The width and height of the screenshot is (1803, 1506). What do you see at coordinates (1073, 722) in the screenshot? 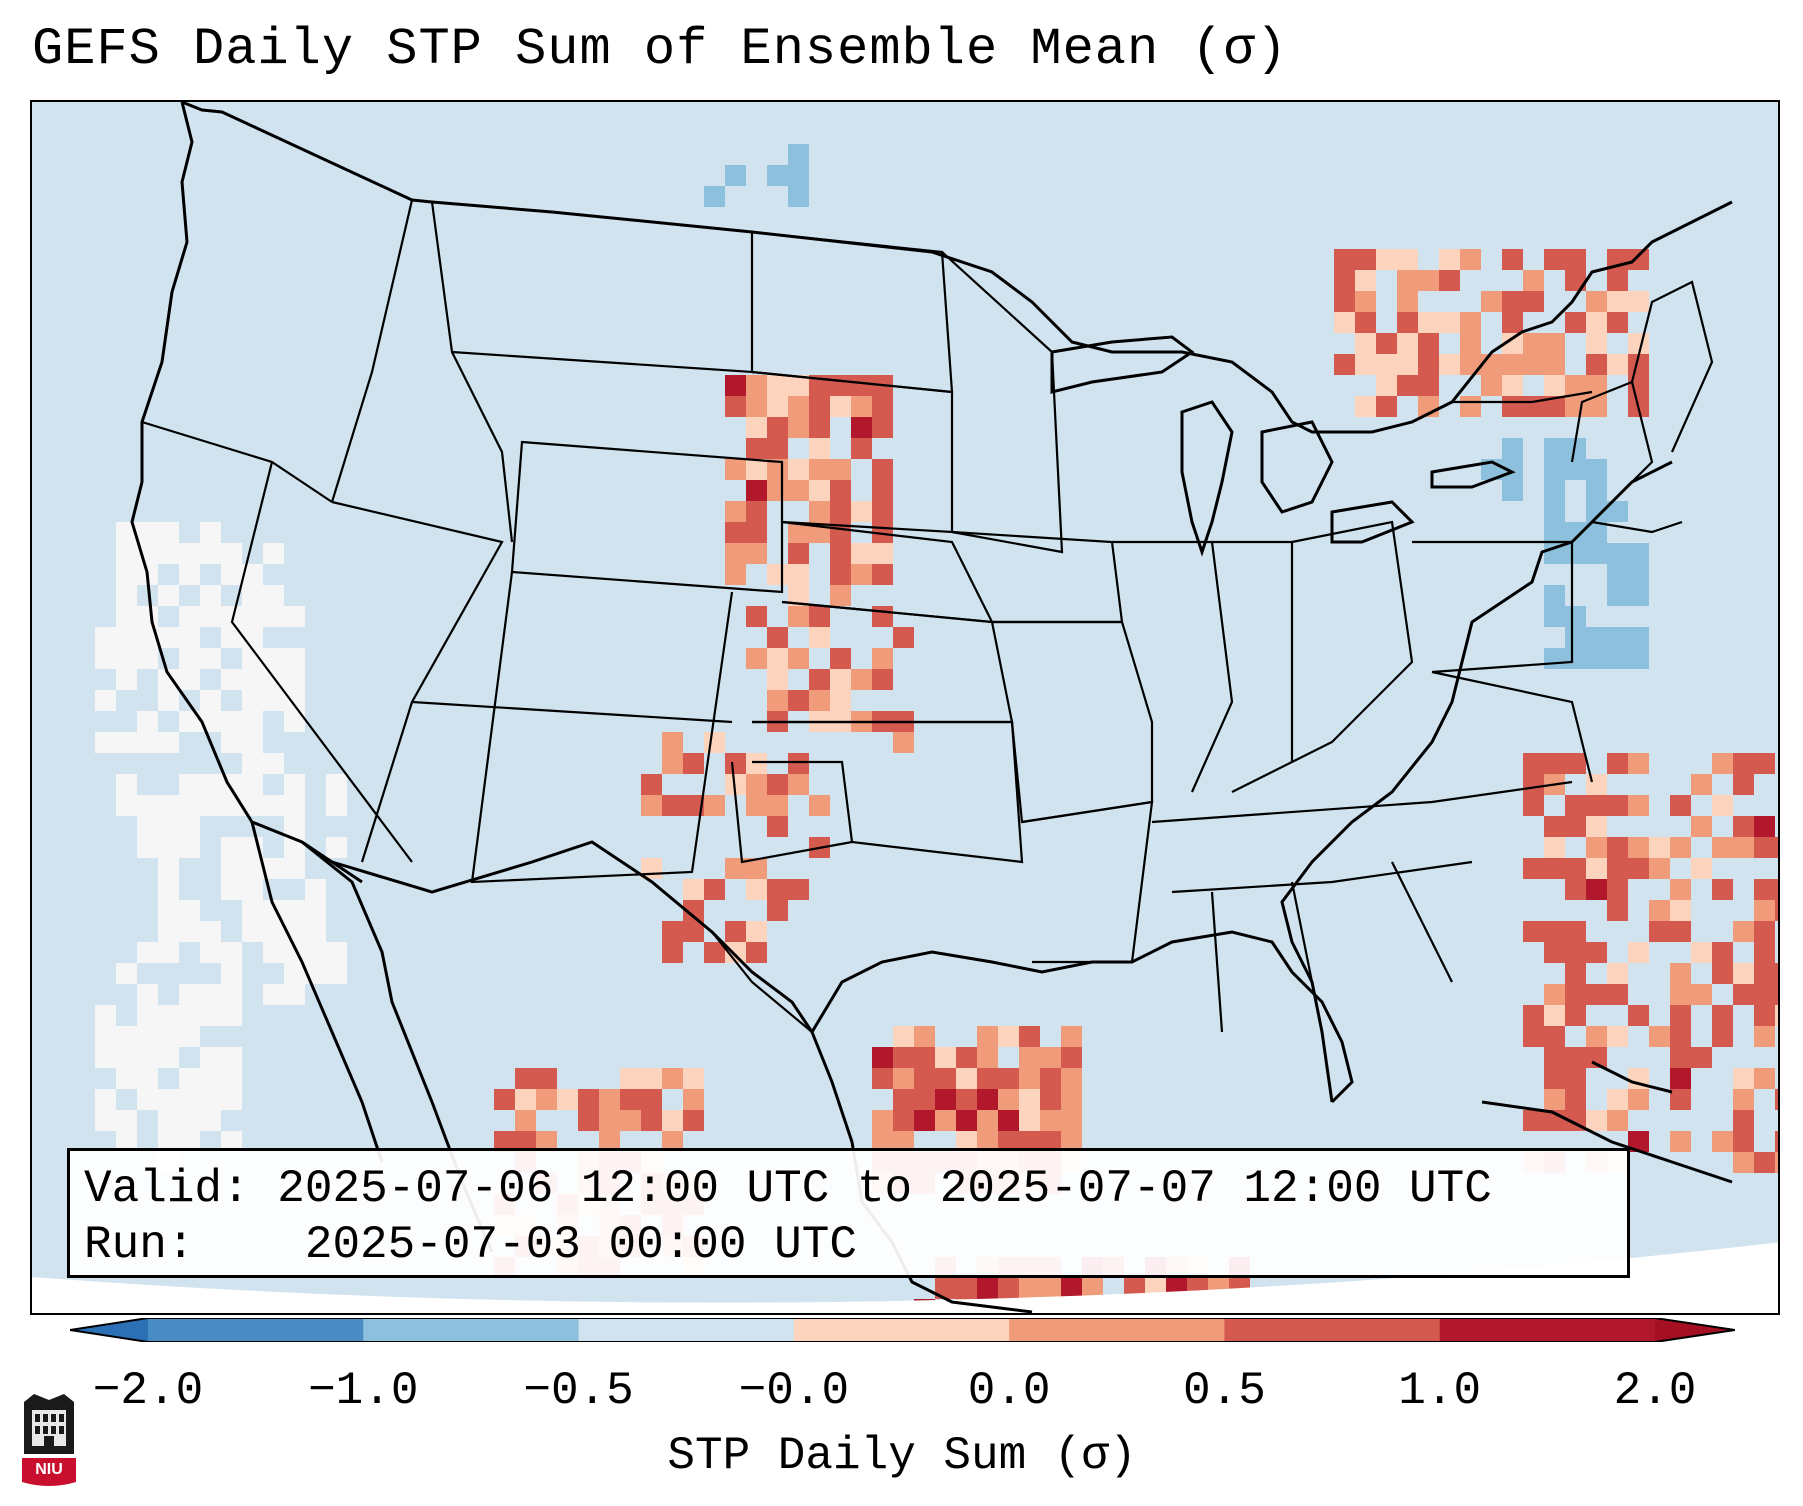
I see `state-missouri` at bounding box center [1073, 722].